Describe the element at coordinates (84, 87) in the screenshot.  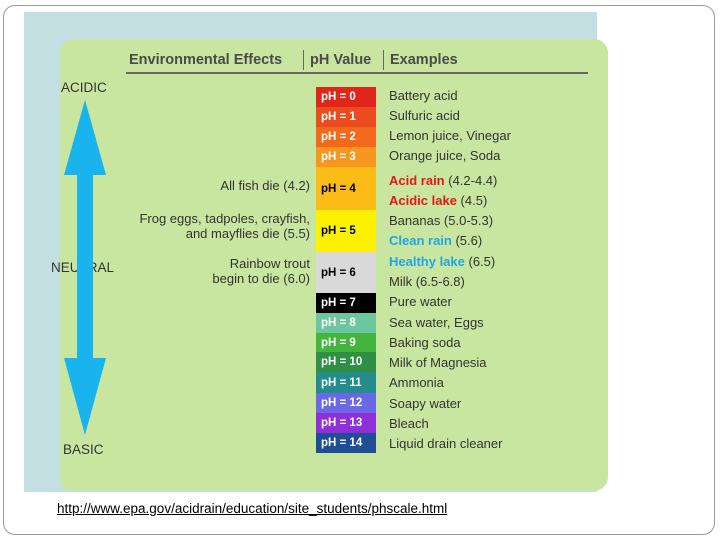
I see `acidic-label: ACIDIC` at that location.